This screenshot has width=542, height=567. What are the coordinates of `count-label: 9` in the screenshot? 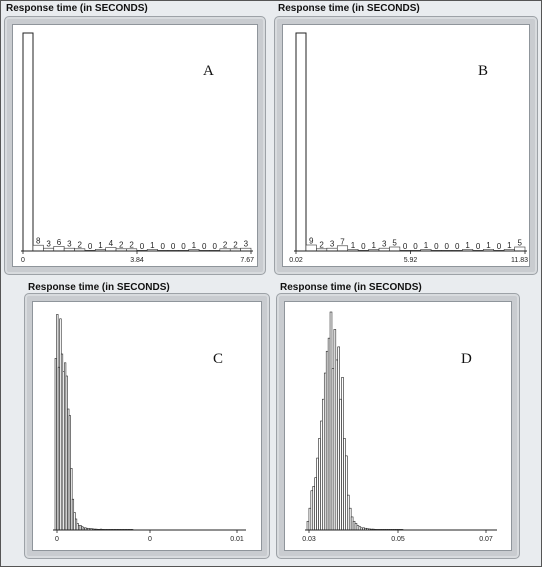 It's located at (311, 241).